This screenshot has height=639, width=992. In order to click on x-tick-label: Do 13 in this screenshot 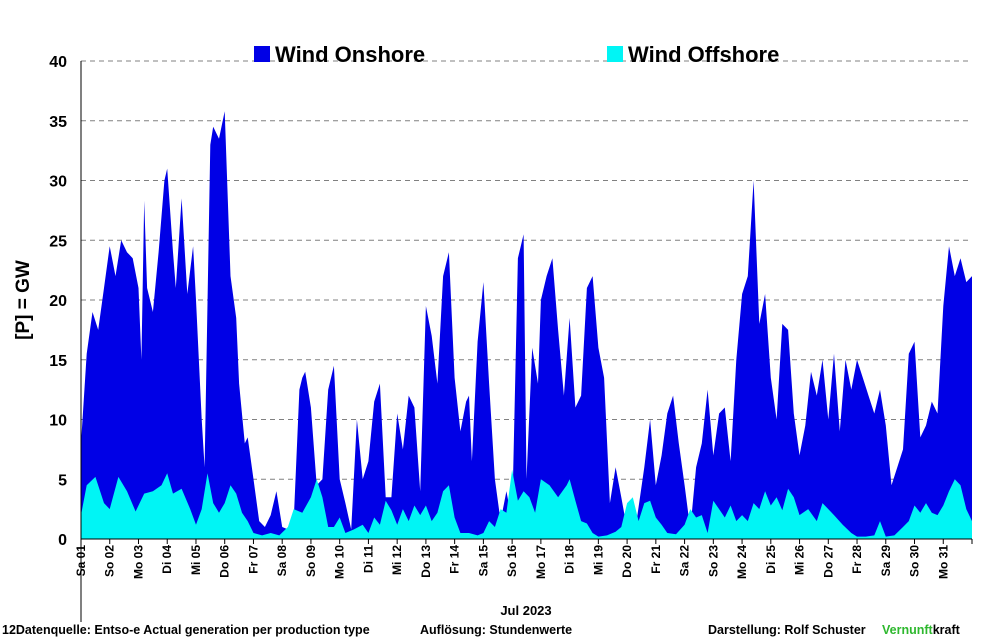, I will do `click(426, 561)`.